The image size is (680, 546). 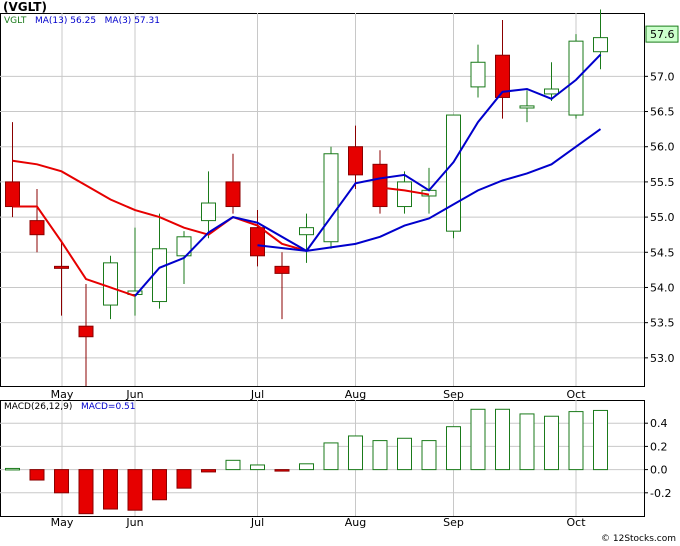 I want to click on macd-x-tick-label: Oct, so click(x=576, y=522).